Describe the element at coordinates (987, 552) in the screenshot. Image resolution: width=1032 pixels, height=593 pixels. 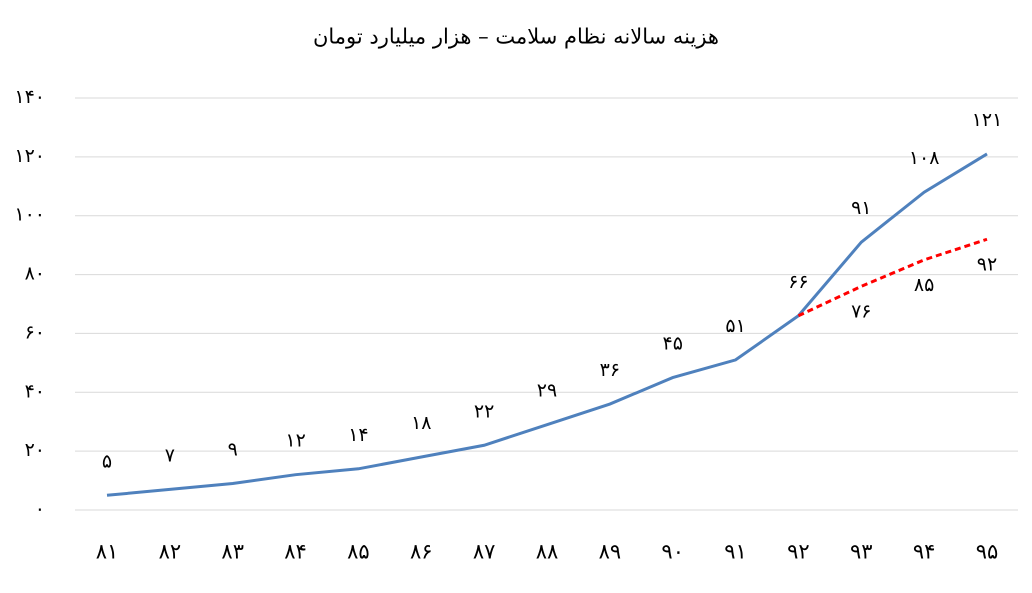
I see `x-tick-label: ۹۵` at that location.